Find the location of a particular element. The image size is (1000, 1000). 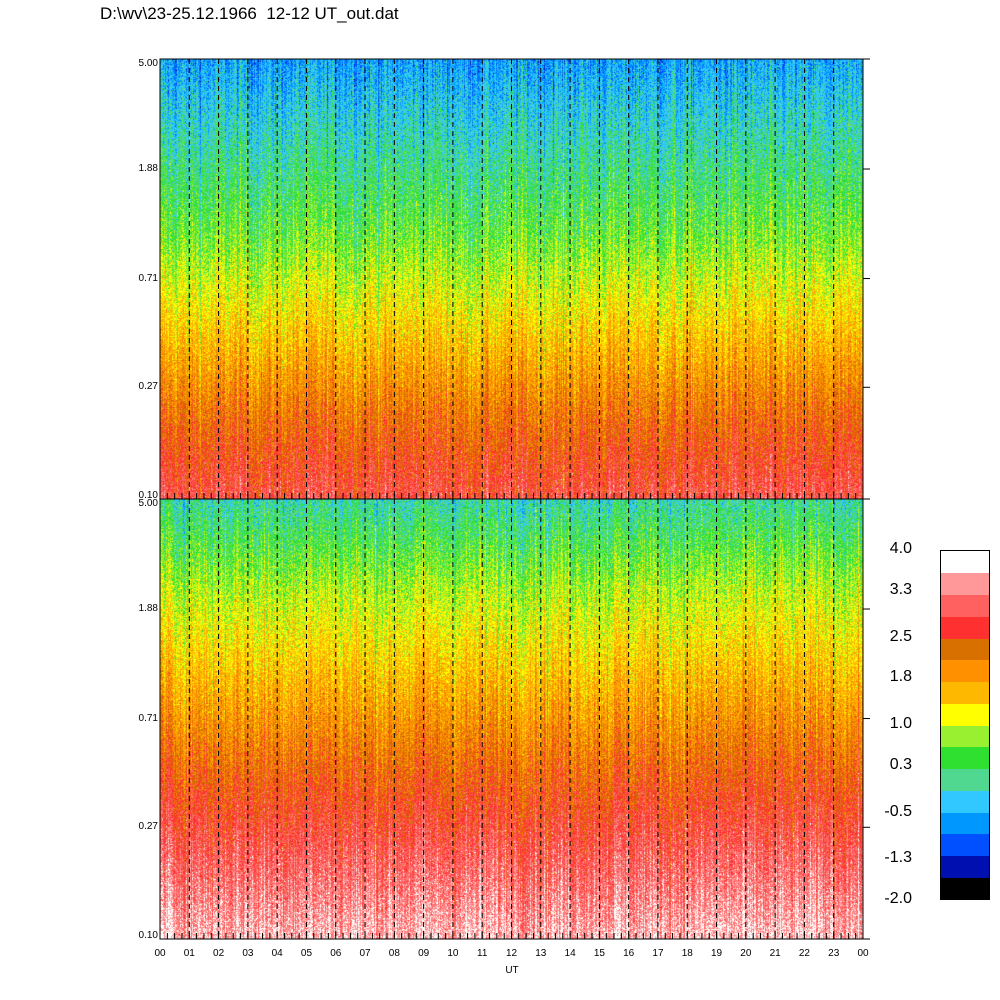

x-tick-label: 08 is located at coordinates (394, 953).